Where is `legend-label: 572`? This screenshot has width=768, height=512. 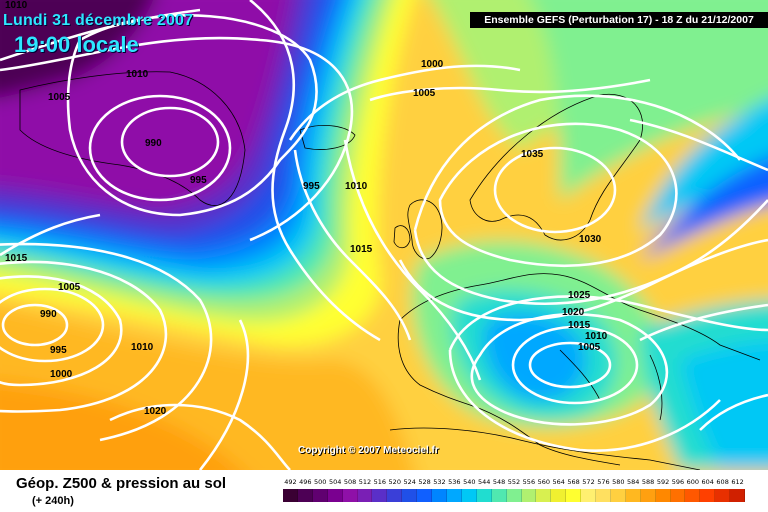
legend-label: 572 is located at coordinates (588, 482).